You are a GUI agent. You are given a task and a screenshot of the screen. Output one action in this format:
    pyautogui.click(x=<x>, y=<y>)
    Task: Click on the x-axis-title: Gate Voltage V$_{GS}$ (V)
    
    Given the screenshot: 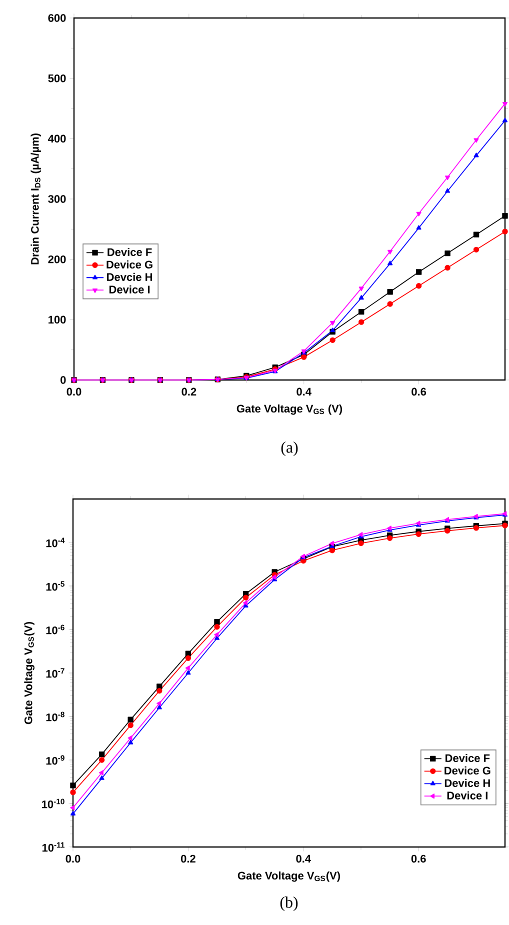 What is the action you would take?
    pyautogui.click(x=289, y=409)
    